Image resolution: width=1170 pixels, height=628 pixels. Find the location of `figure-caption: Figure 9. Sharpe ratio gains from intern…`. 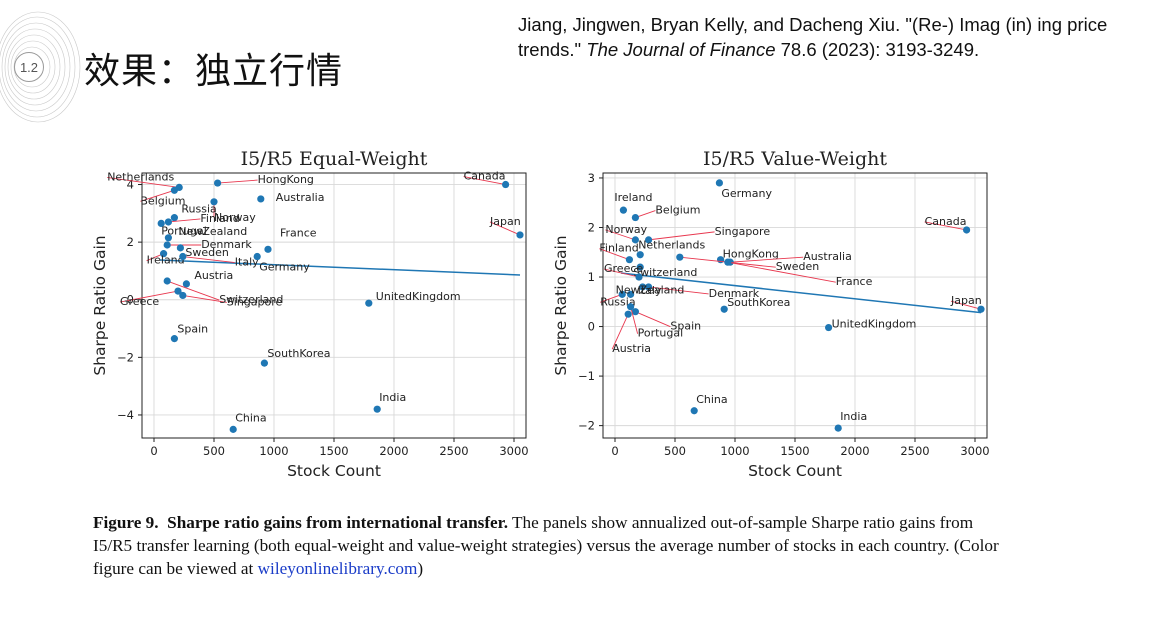

figure-caption: Figure 9. Sharpe ratio gains from intern… is located at coordinates (553, 545).